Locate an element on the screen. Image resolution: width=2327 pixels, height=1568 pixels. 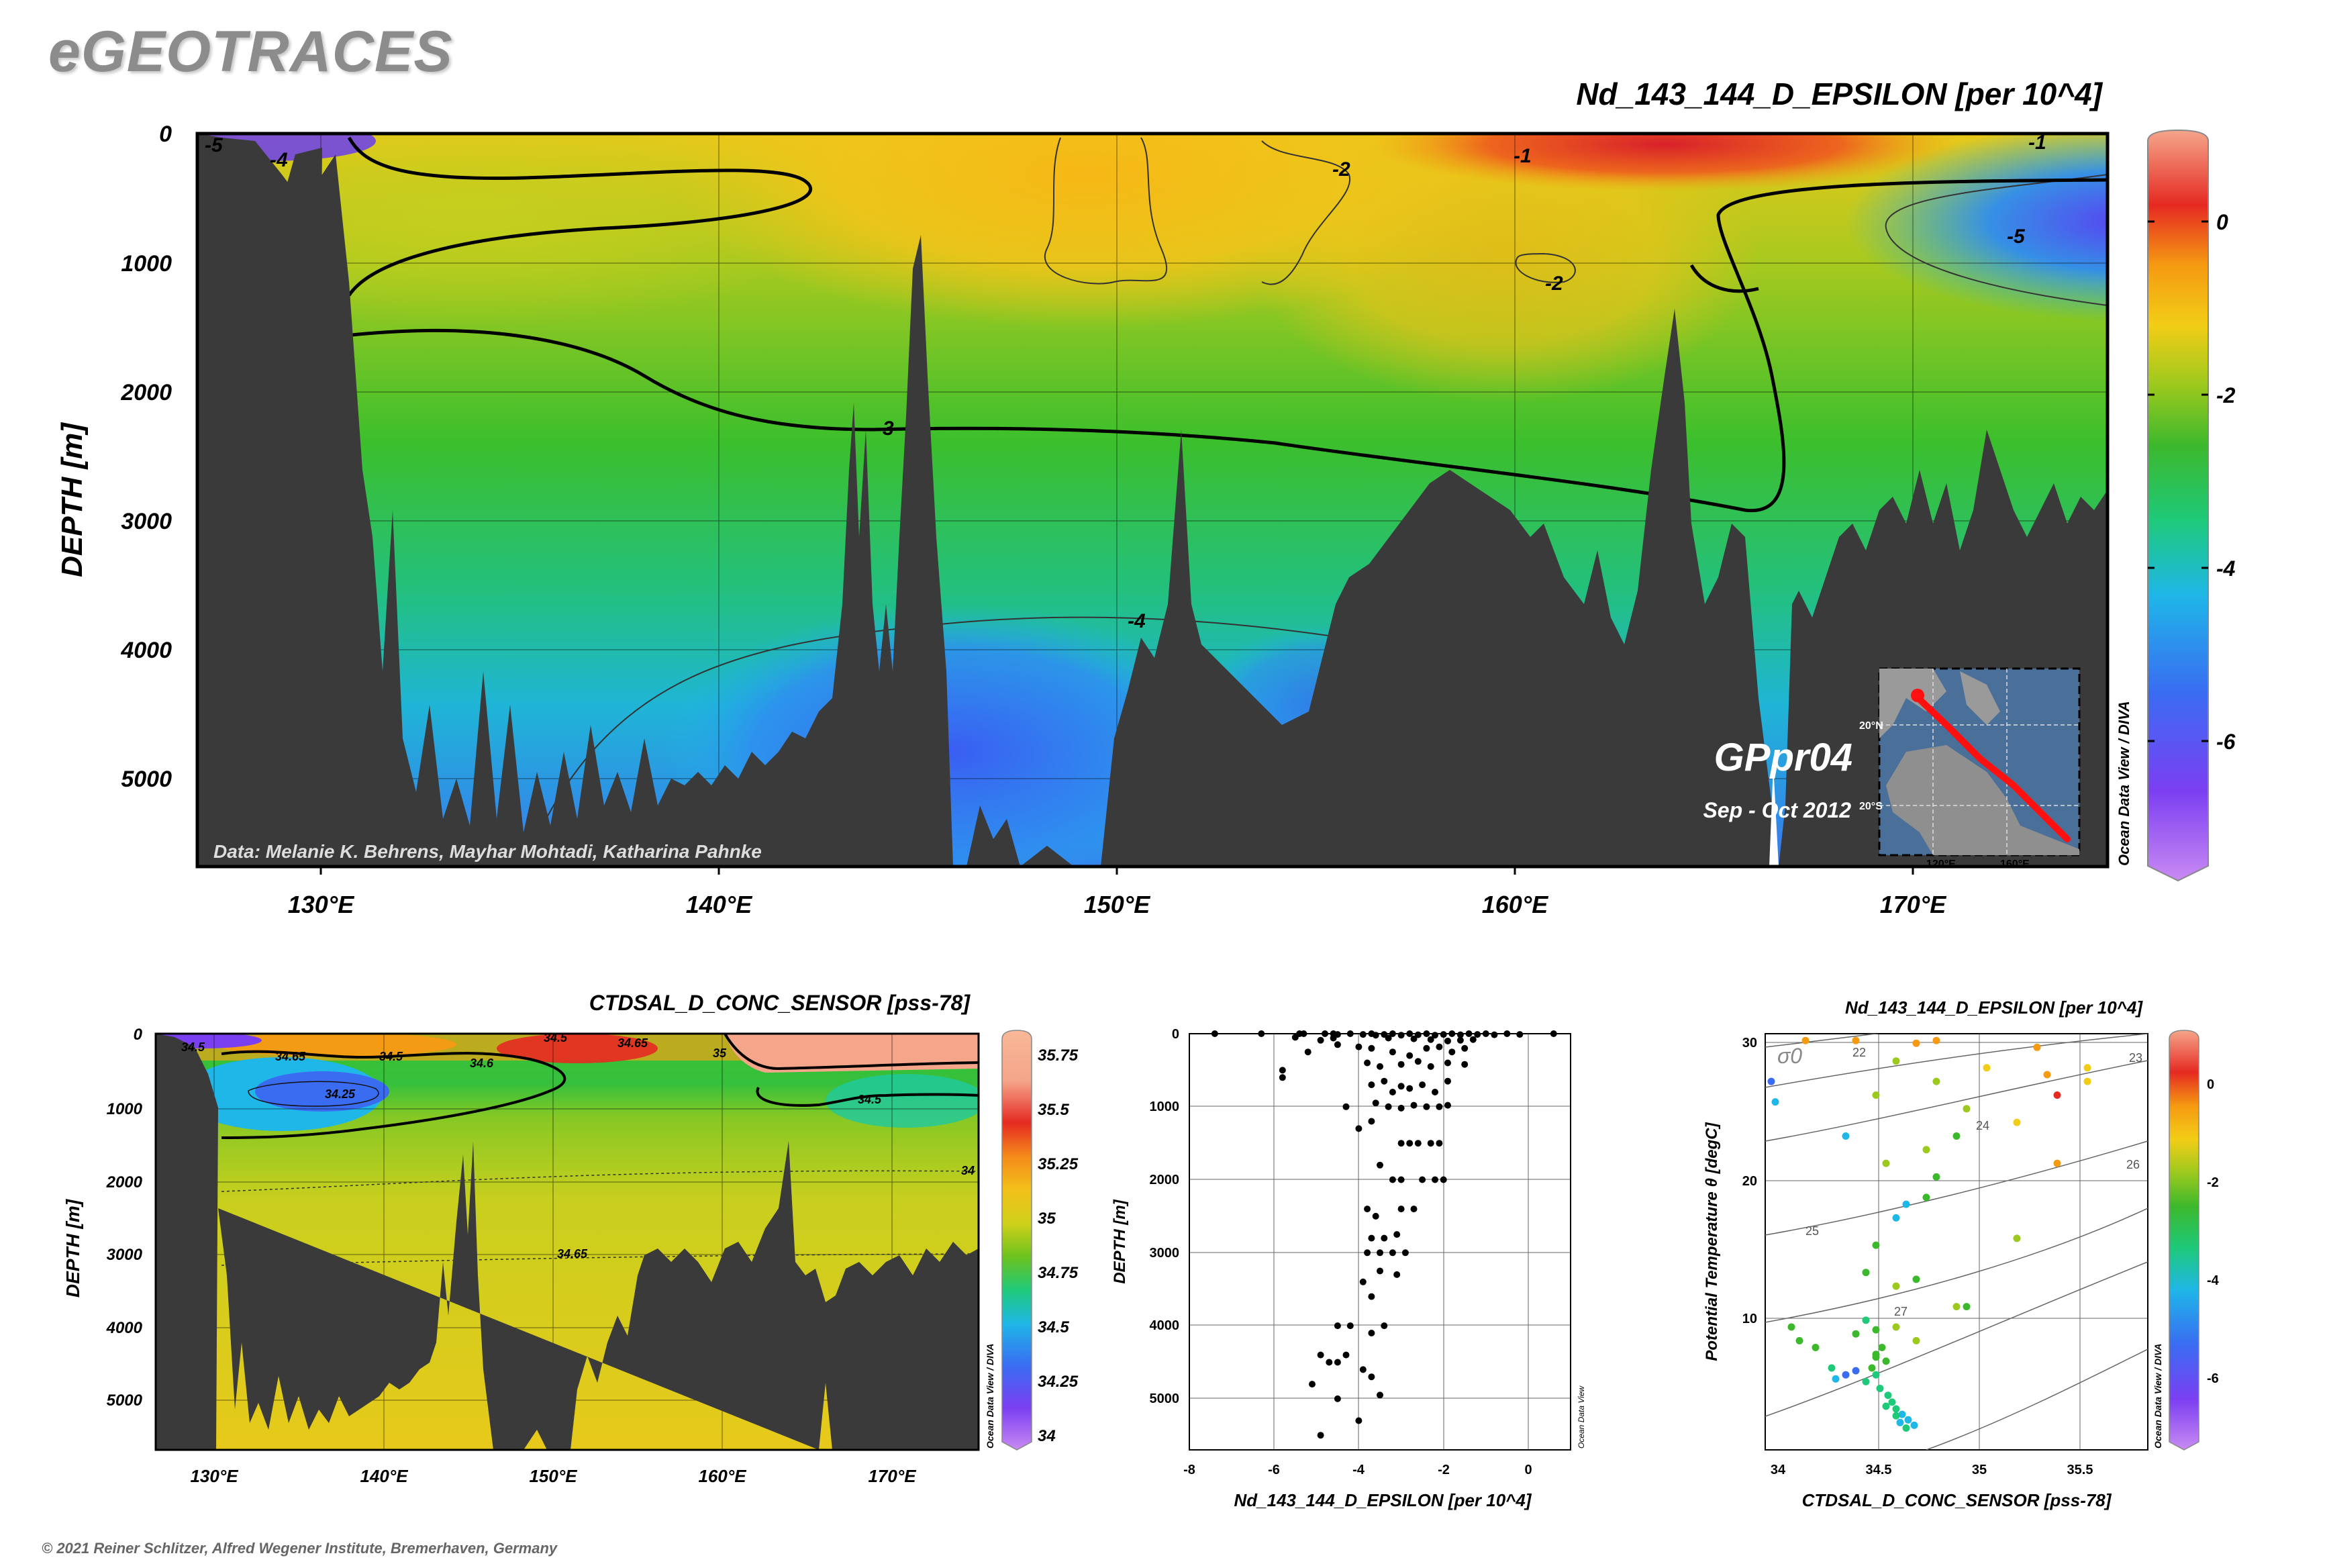
isopycnals is located at coordinates (1956, 1242).